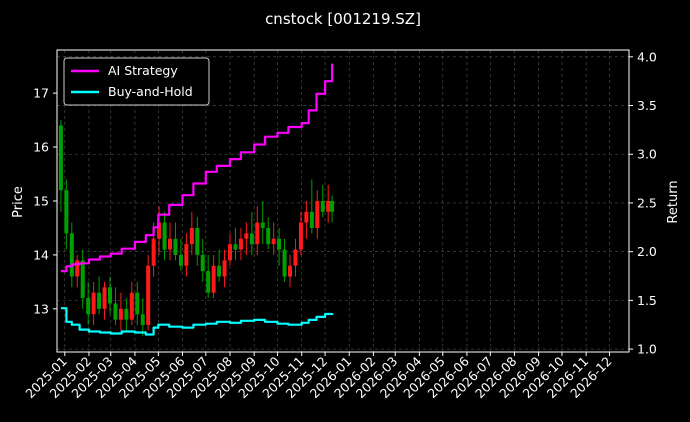 The height and width of the screenshot is (422, 690). What do you see at coordinates (647, 154) in the screenshot?
I see `right-tick-label: 3.0` at bounding box center [647, 154].